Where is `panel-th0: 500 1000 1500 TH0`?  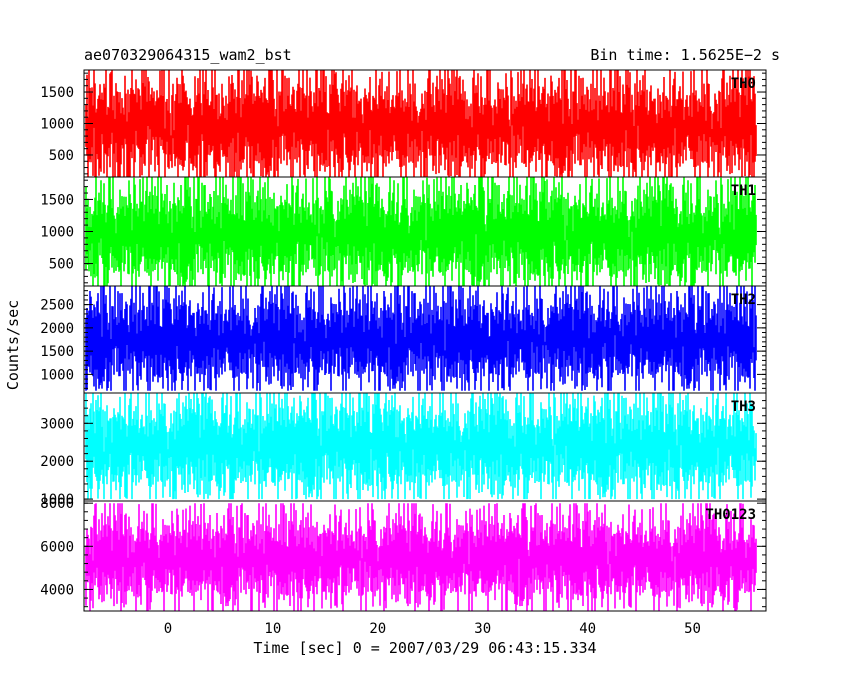 panel-th0: 500 1000 1500 TH0 is located at coordinates (403, 123).